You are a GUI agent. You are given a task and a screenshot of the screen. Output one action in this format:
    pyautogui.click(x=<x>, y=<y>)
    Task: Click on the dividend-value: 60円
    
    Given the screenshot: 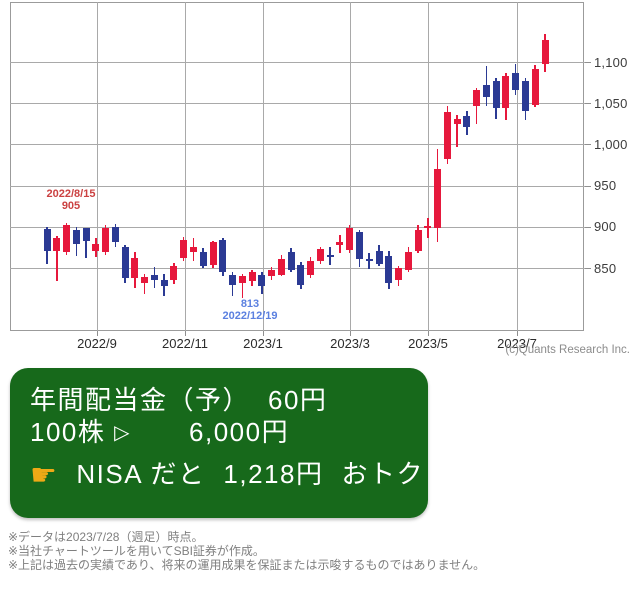 What is the action you would take?
    pyautogui.click(x=298, y=400)
    